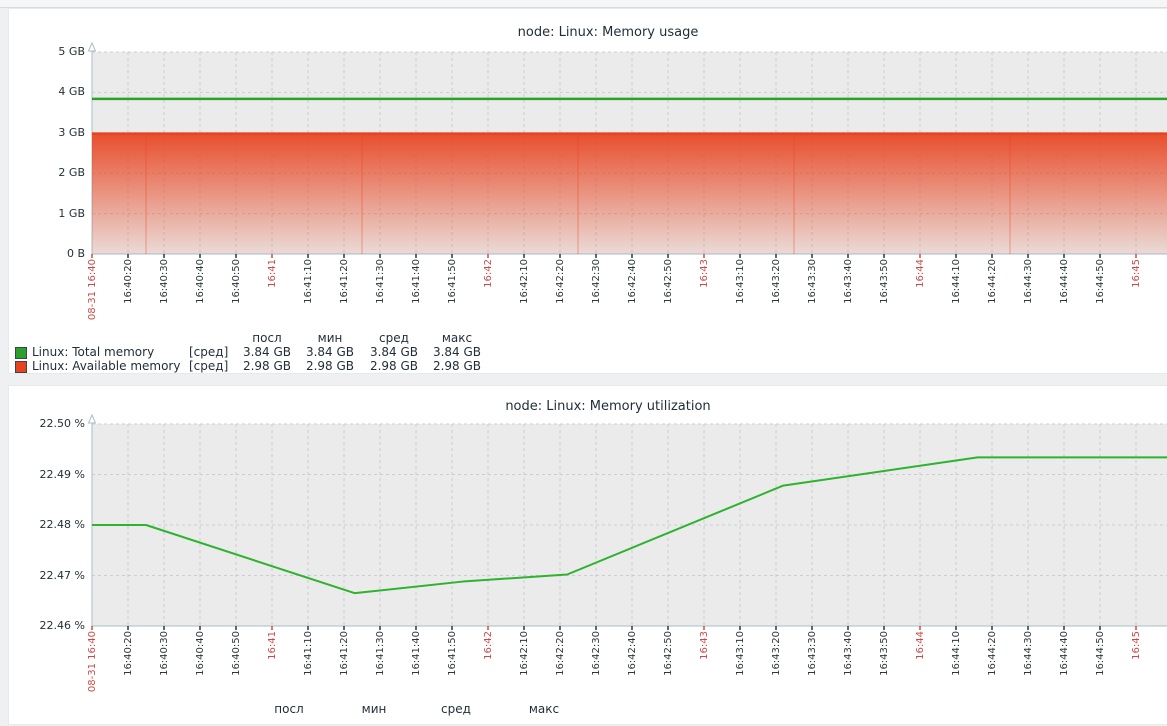 This screenshot has width=1167, height=726. Describe the element at coordinates (583, 4) in the screenshot. I see `browser-top-strip` at that location.